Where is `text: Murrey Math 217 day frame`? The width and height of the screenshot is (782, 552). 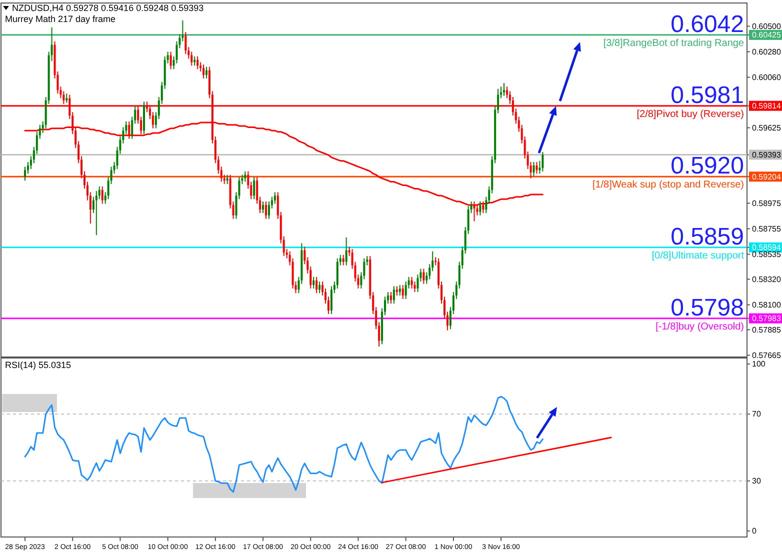 text: Murrey Math 217 day frame is located at coordinates (60, 19).